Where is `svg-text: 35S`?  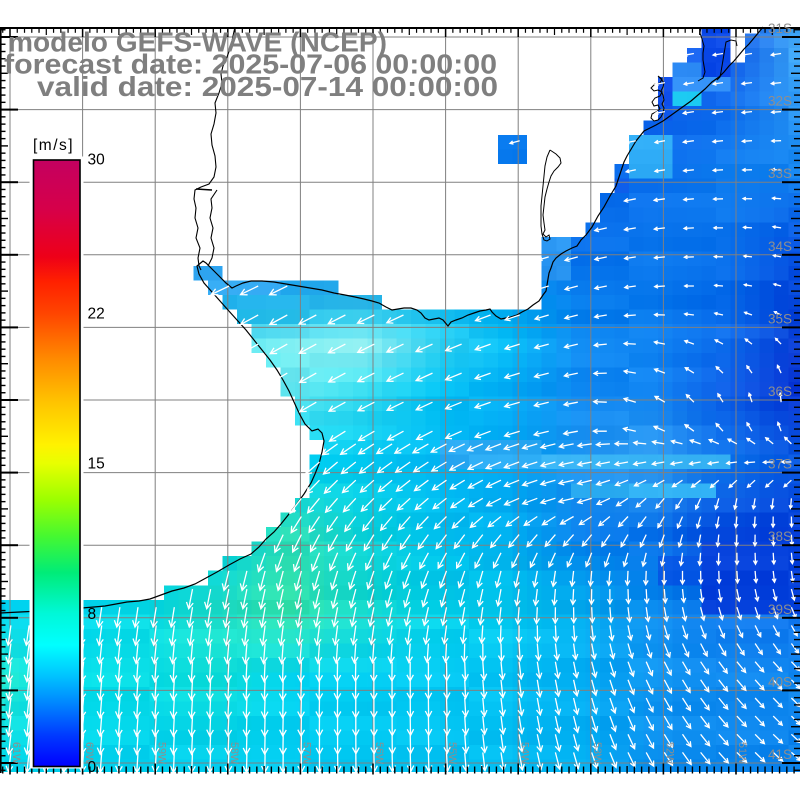 svg-text: 35S is located at coordinates (780, 318).